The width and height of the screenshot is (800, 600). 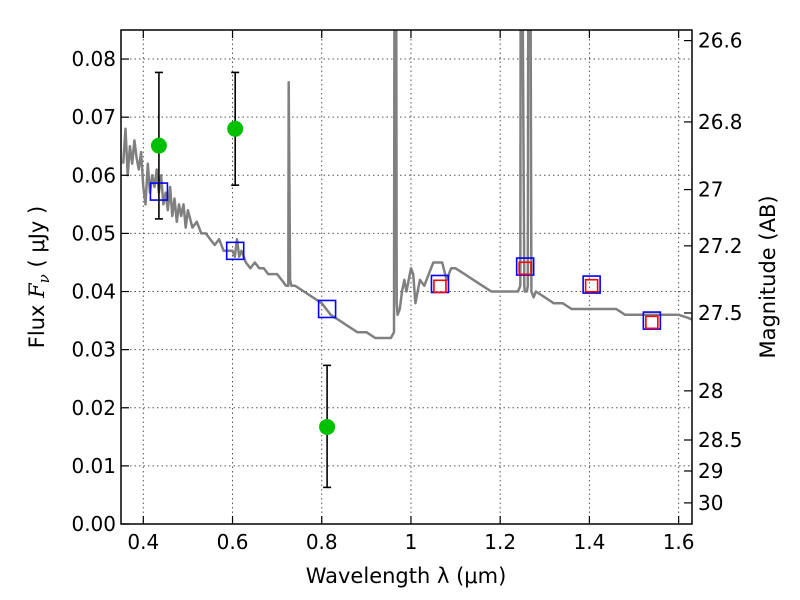 What do you see at coordinates (233, 542) in the screenshot?
I see `x-tick-label: 0.6` at bounding box center [233, 542].